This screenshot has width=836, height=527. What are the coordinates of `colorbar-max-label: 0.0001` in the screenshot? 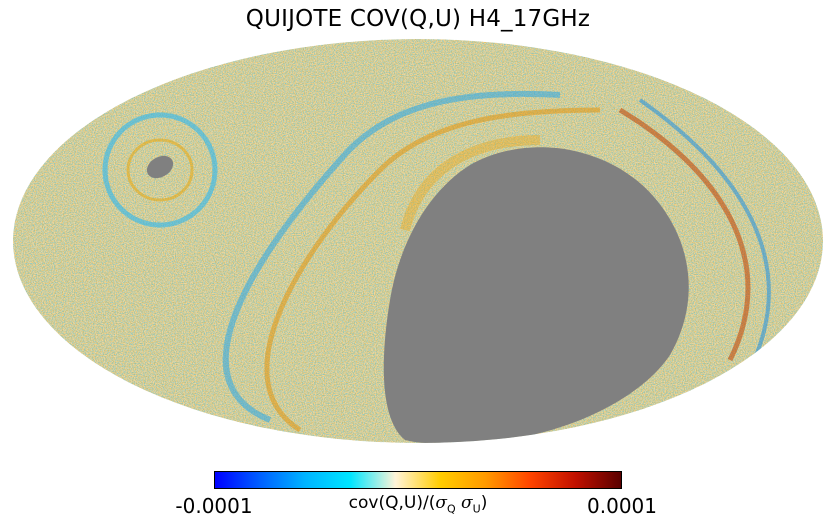 It's located at (622, 506).